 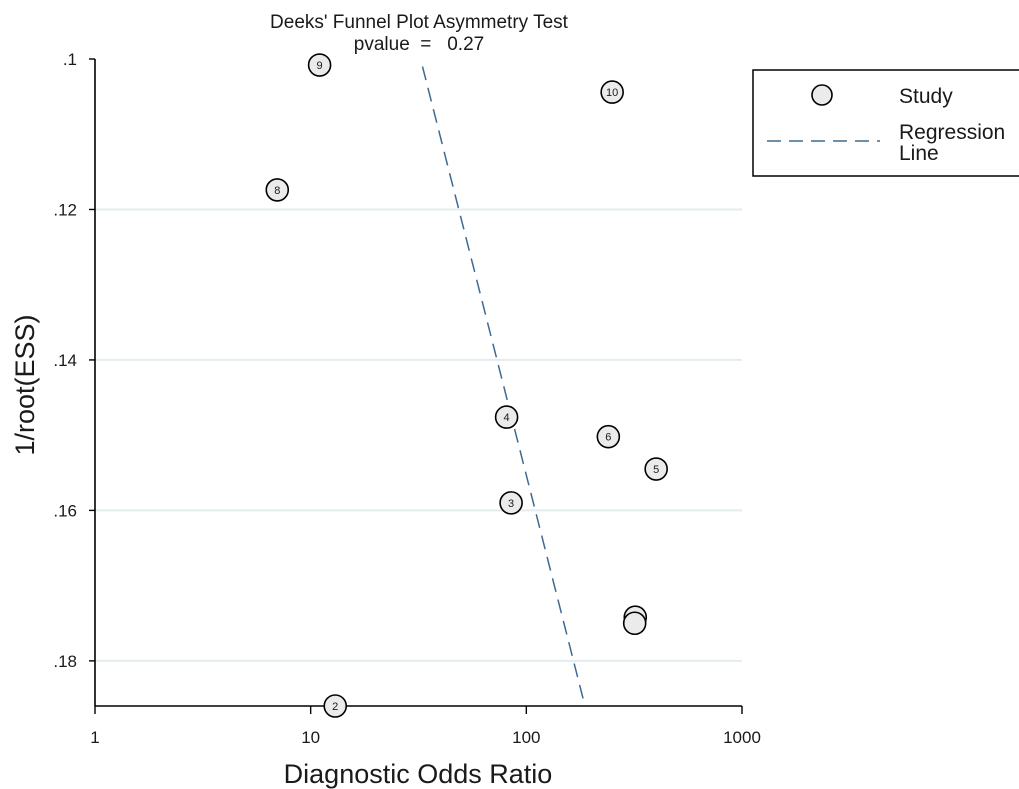 I want to click on regression-line, so click(x=503, y=386).